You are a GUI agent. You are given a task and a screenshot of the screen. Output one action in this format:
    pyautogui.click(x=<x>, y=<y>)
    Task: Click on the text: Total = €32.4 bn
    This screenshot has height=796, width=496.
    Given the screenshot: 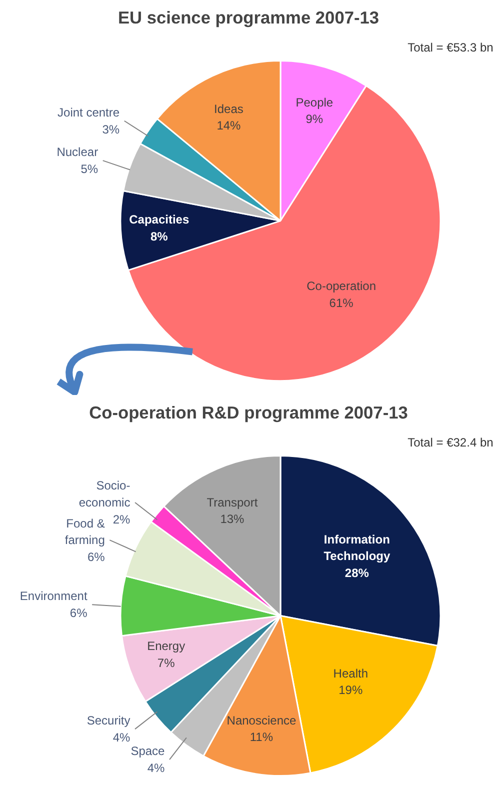 What is the action you would take?
    pyautogui.click(x=451, y=443)
    